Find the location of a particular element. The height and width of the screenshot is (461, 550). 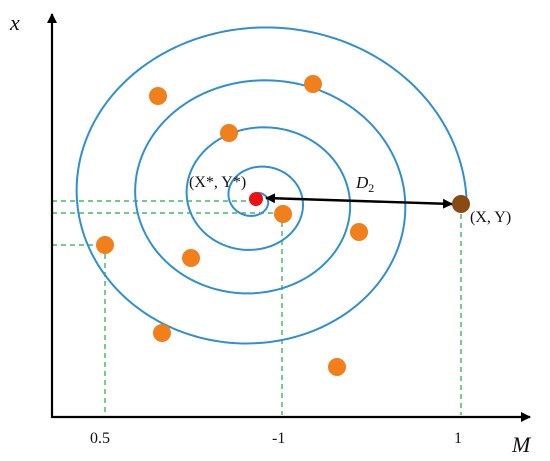

center-point-label: (X*, Y*) is located at coordinates (217, 182).